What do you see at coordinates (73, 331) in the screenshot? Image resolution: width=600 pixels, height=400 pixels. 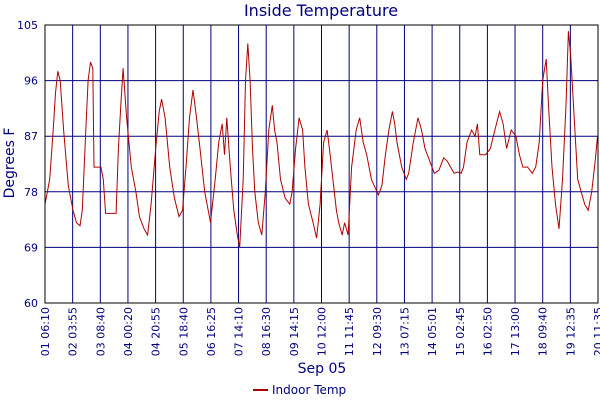 I see `x-tick-label: 02 03:55` at bounding box center [73, 331].